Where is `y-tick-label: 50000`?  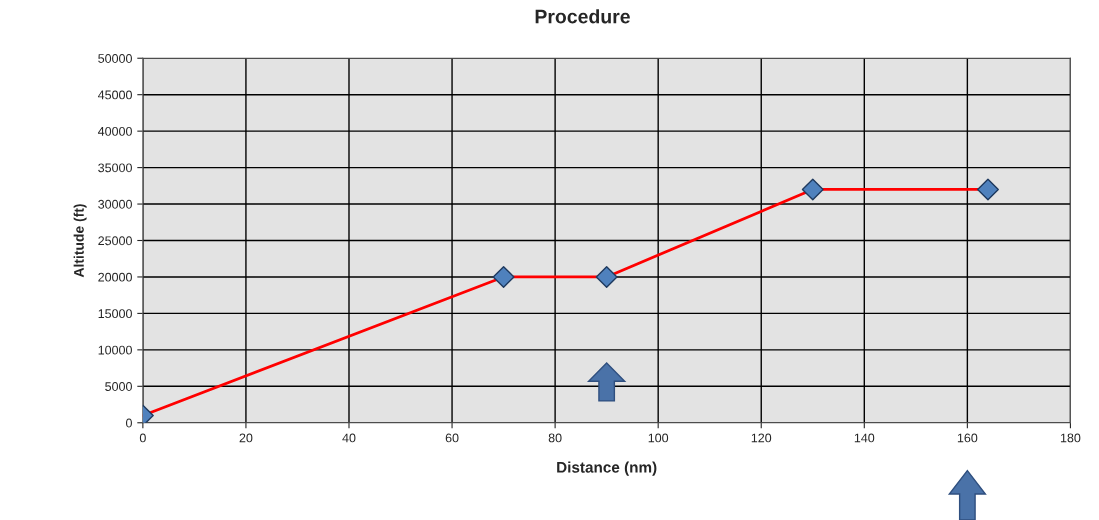 y-tick-label: 50000 is located at coordinates (115, 58).